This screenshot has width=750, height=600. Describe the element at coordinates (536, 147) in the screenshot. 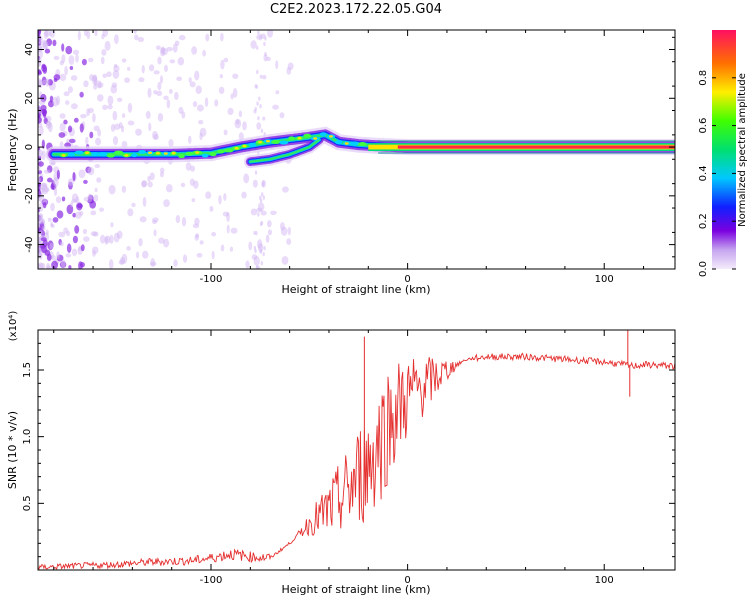

I see `stable-core` at that location.